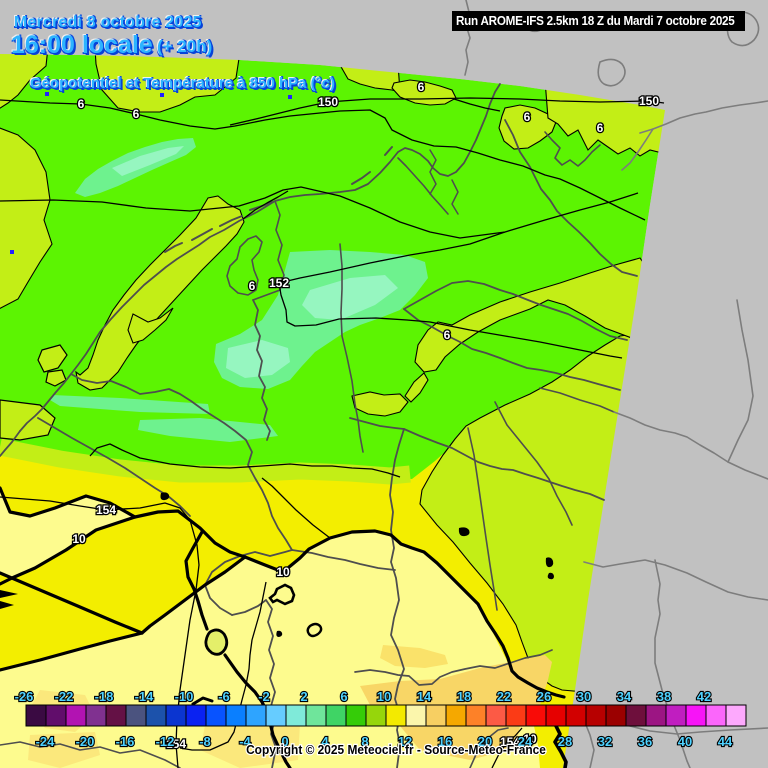  What do you see at coordinates (284, 741) in the screenshot?
I see `svg-text: 0` at bounding box center [284, 741].